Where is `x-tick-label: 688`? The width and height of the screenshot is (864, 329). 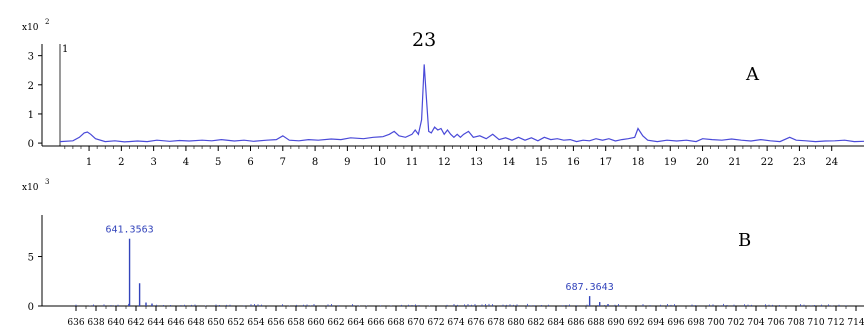
x-tick-label: 688 is located at coordinates (595, 323).